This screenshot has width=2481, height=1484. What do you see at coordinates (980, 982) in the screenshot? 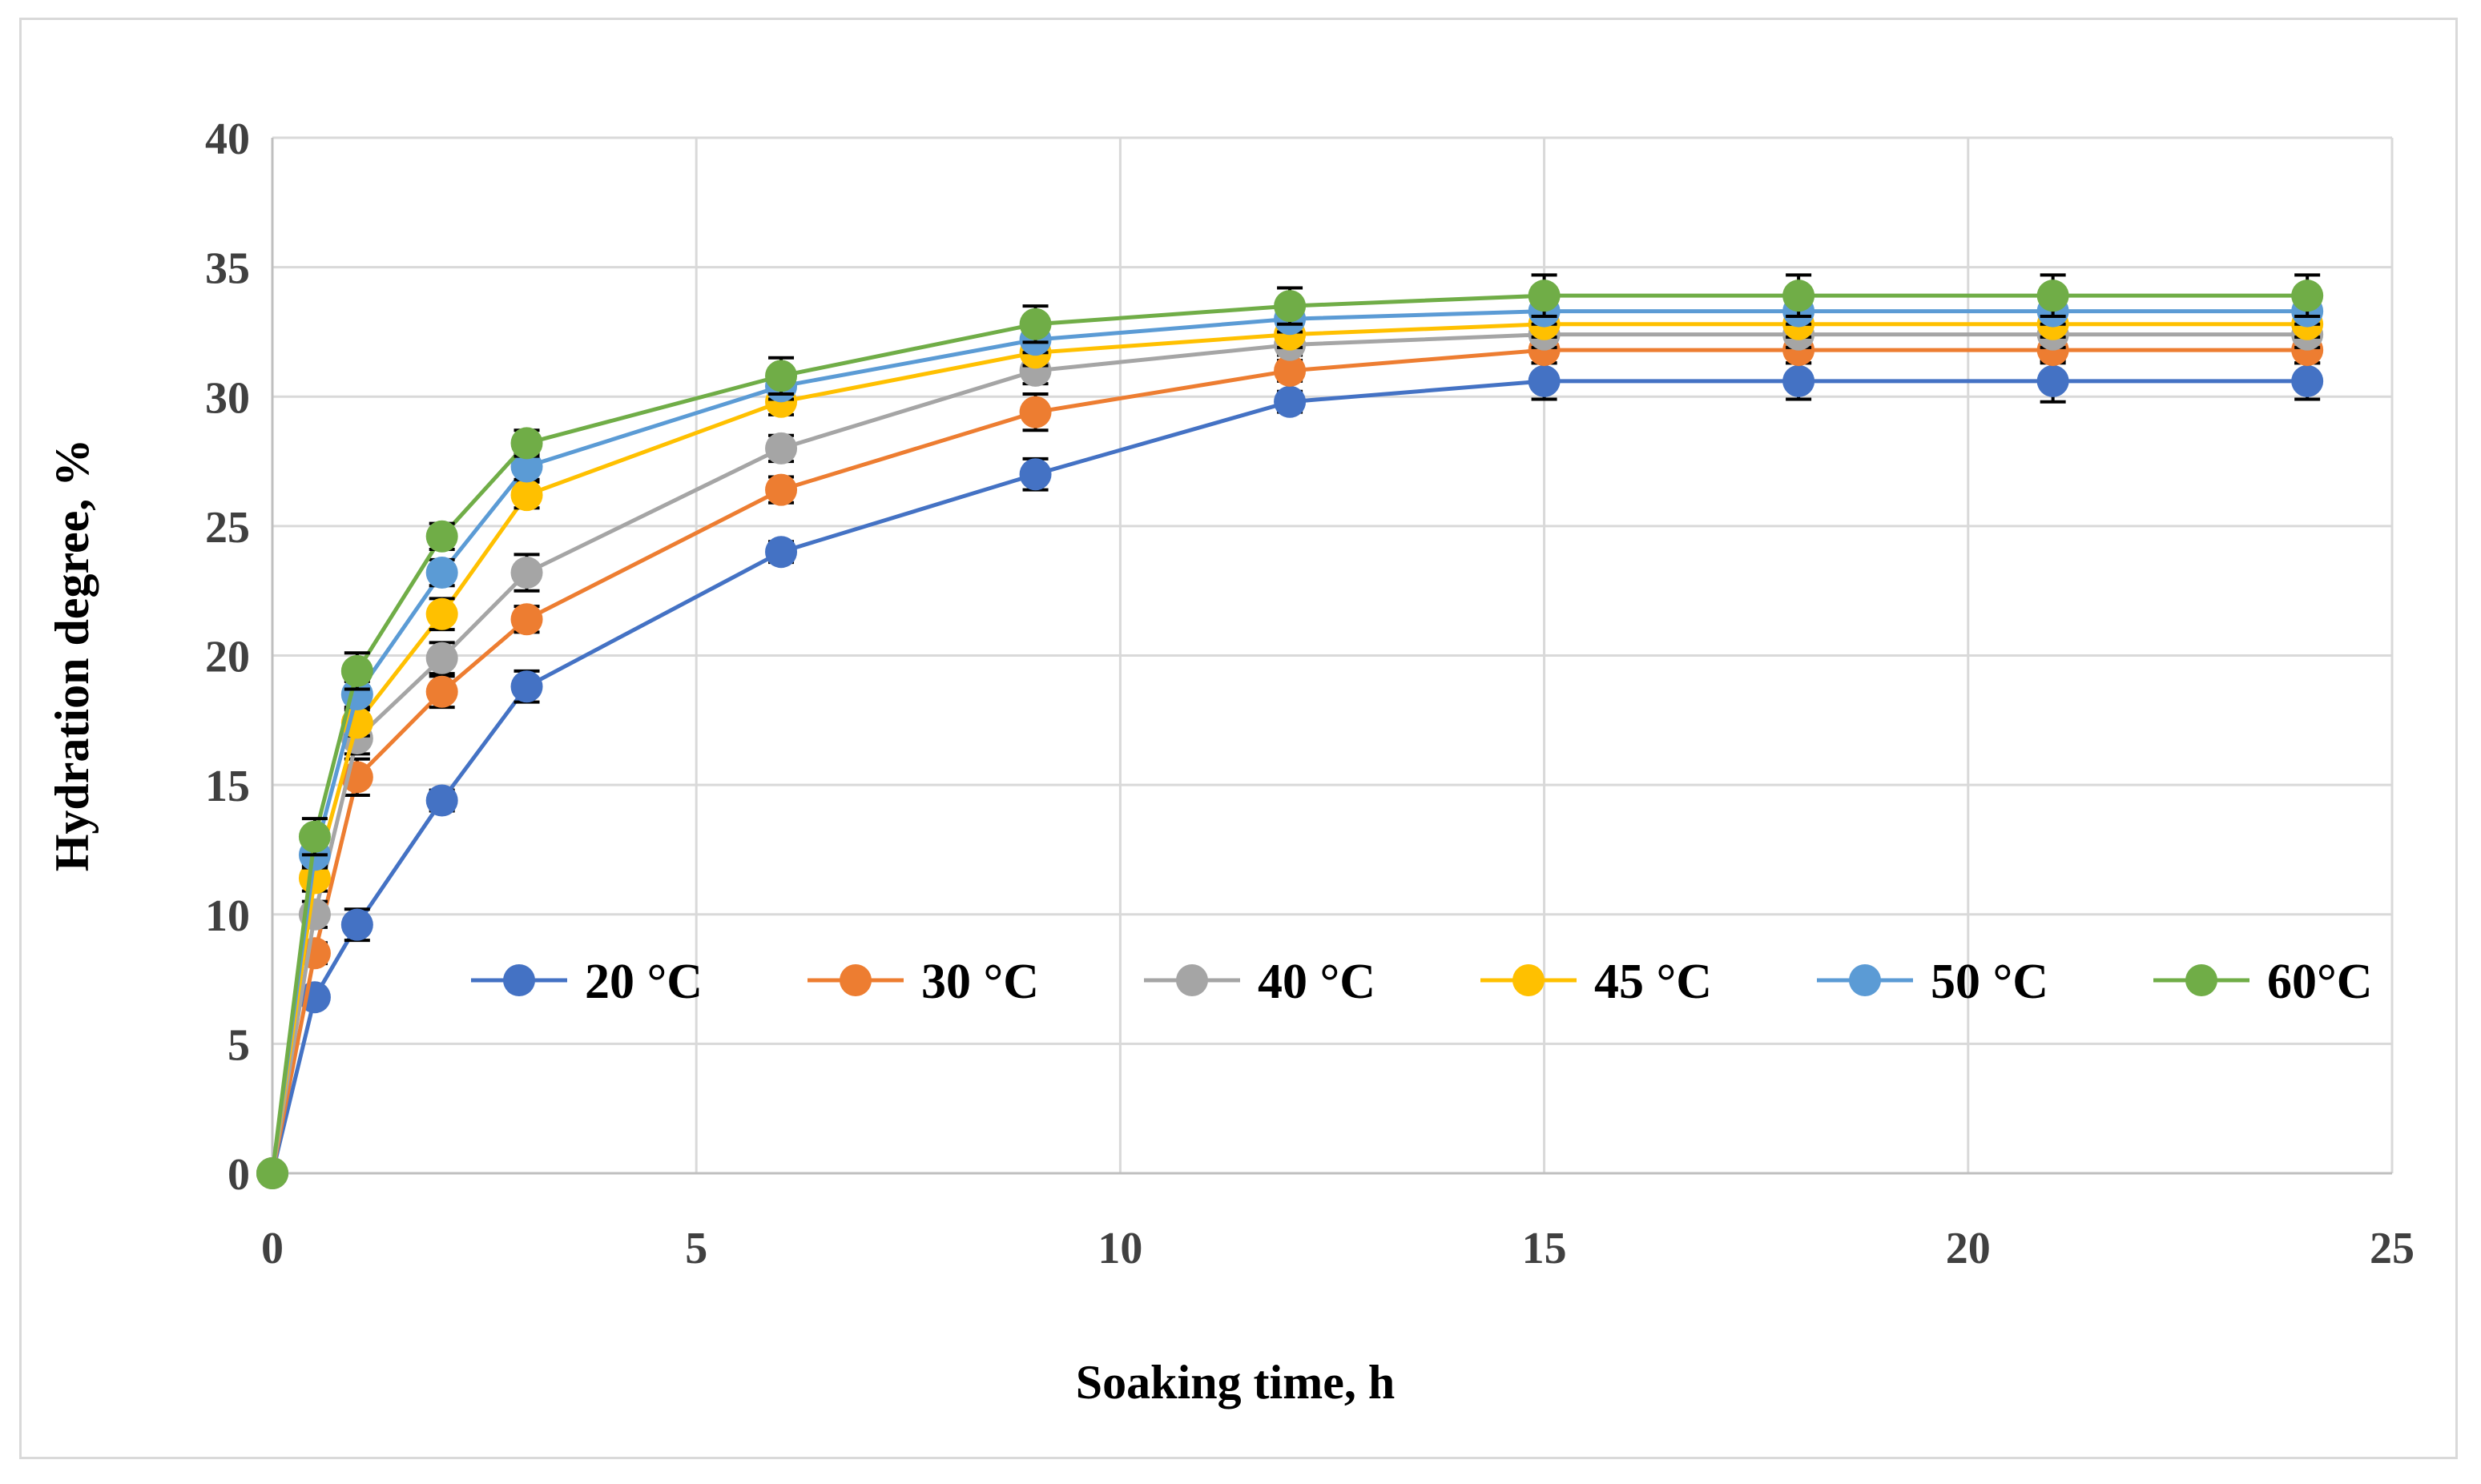
I see `legend-label: 30 °C` at bounding box center [980, 982].